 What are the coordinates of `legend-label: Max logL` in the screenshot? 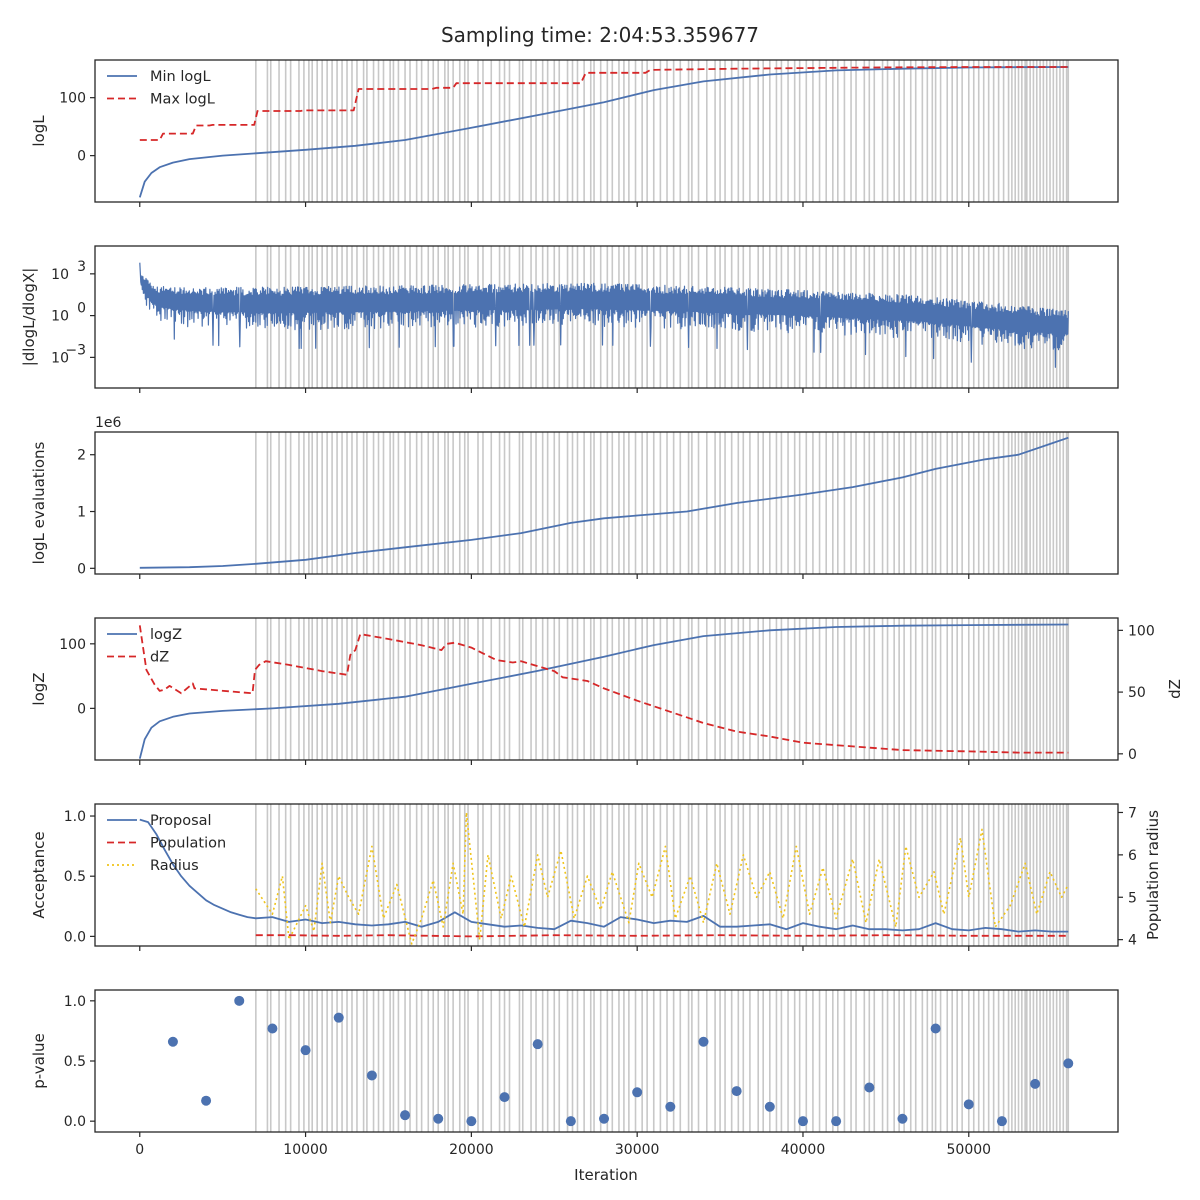 It's located at (182, 100).